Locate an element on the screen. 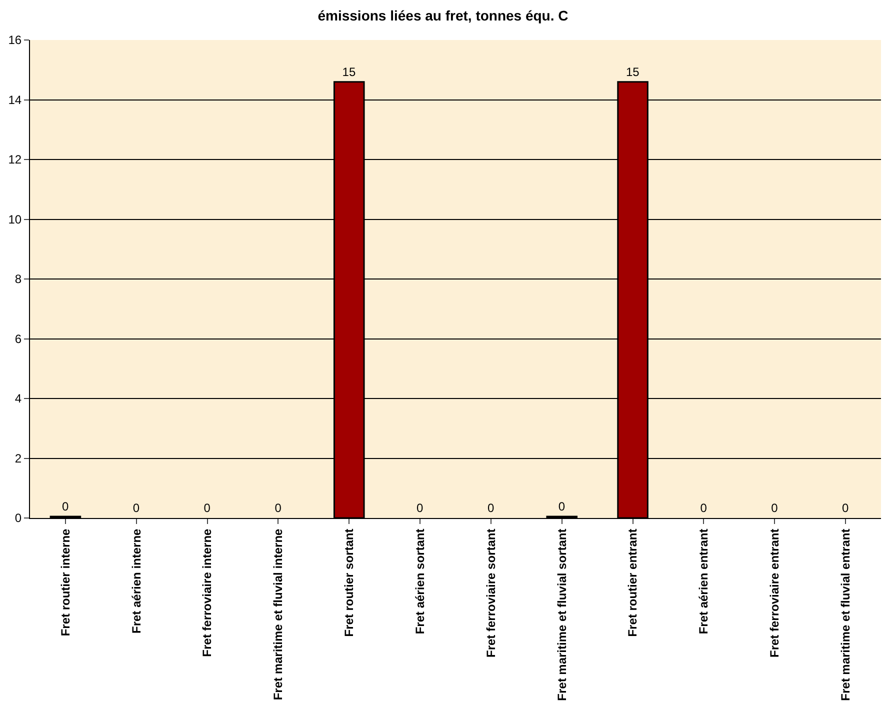  y-tick-label: 16 is located at coordinates (15, 40).